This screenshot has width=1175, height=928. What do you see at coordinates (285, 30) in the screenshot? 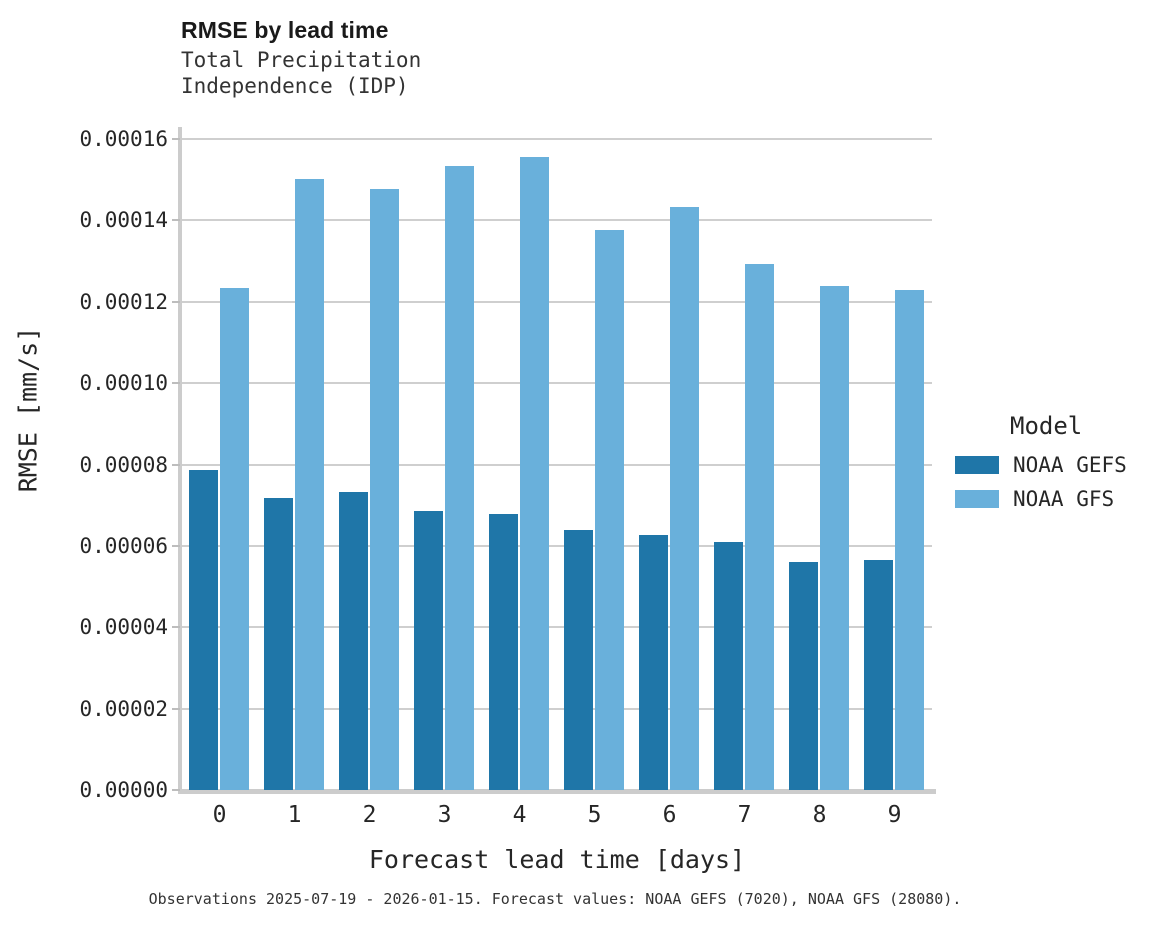
I see `page-title: RMSE by lead time` at bounding box center [285, 30].